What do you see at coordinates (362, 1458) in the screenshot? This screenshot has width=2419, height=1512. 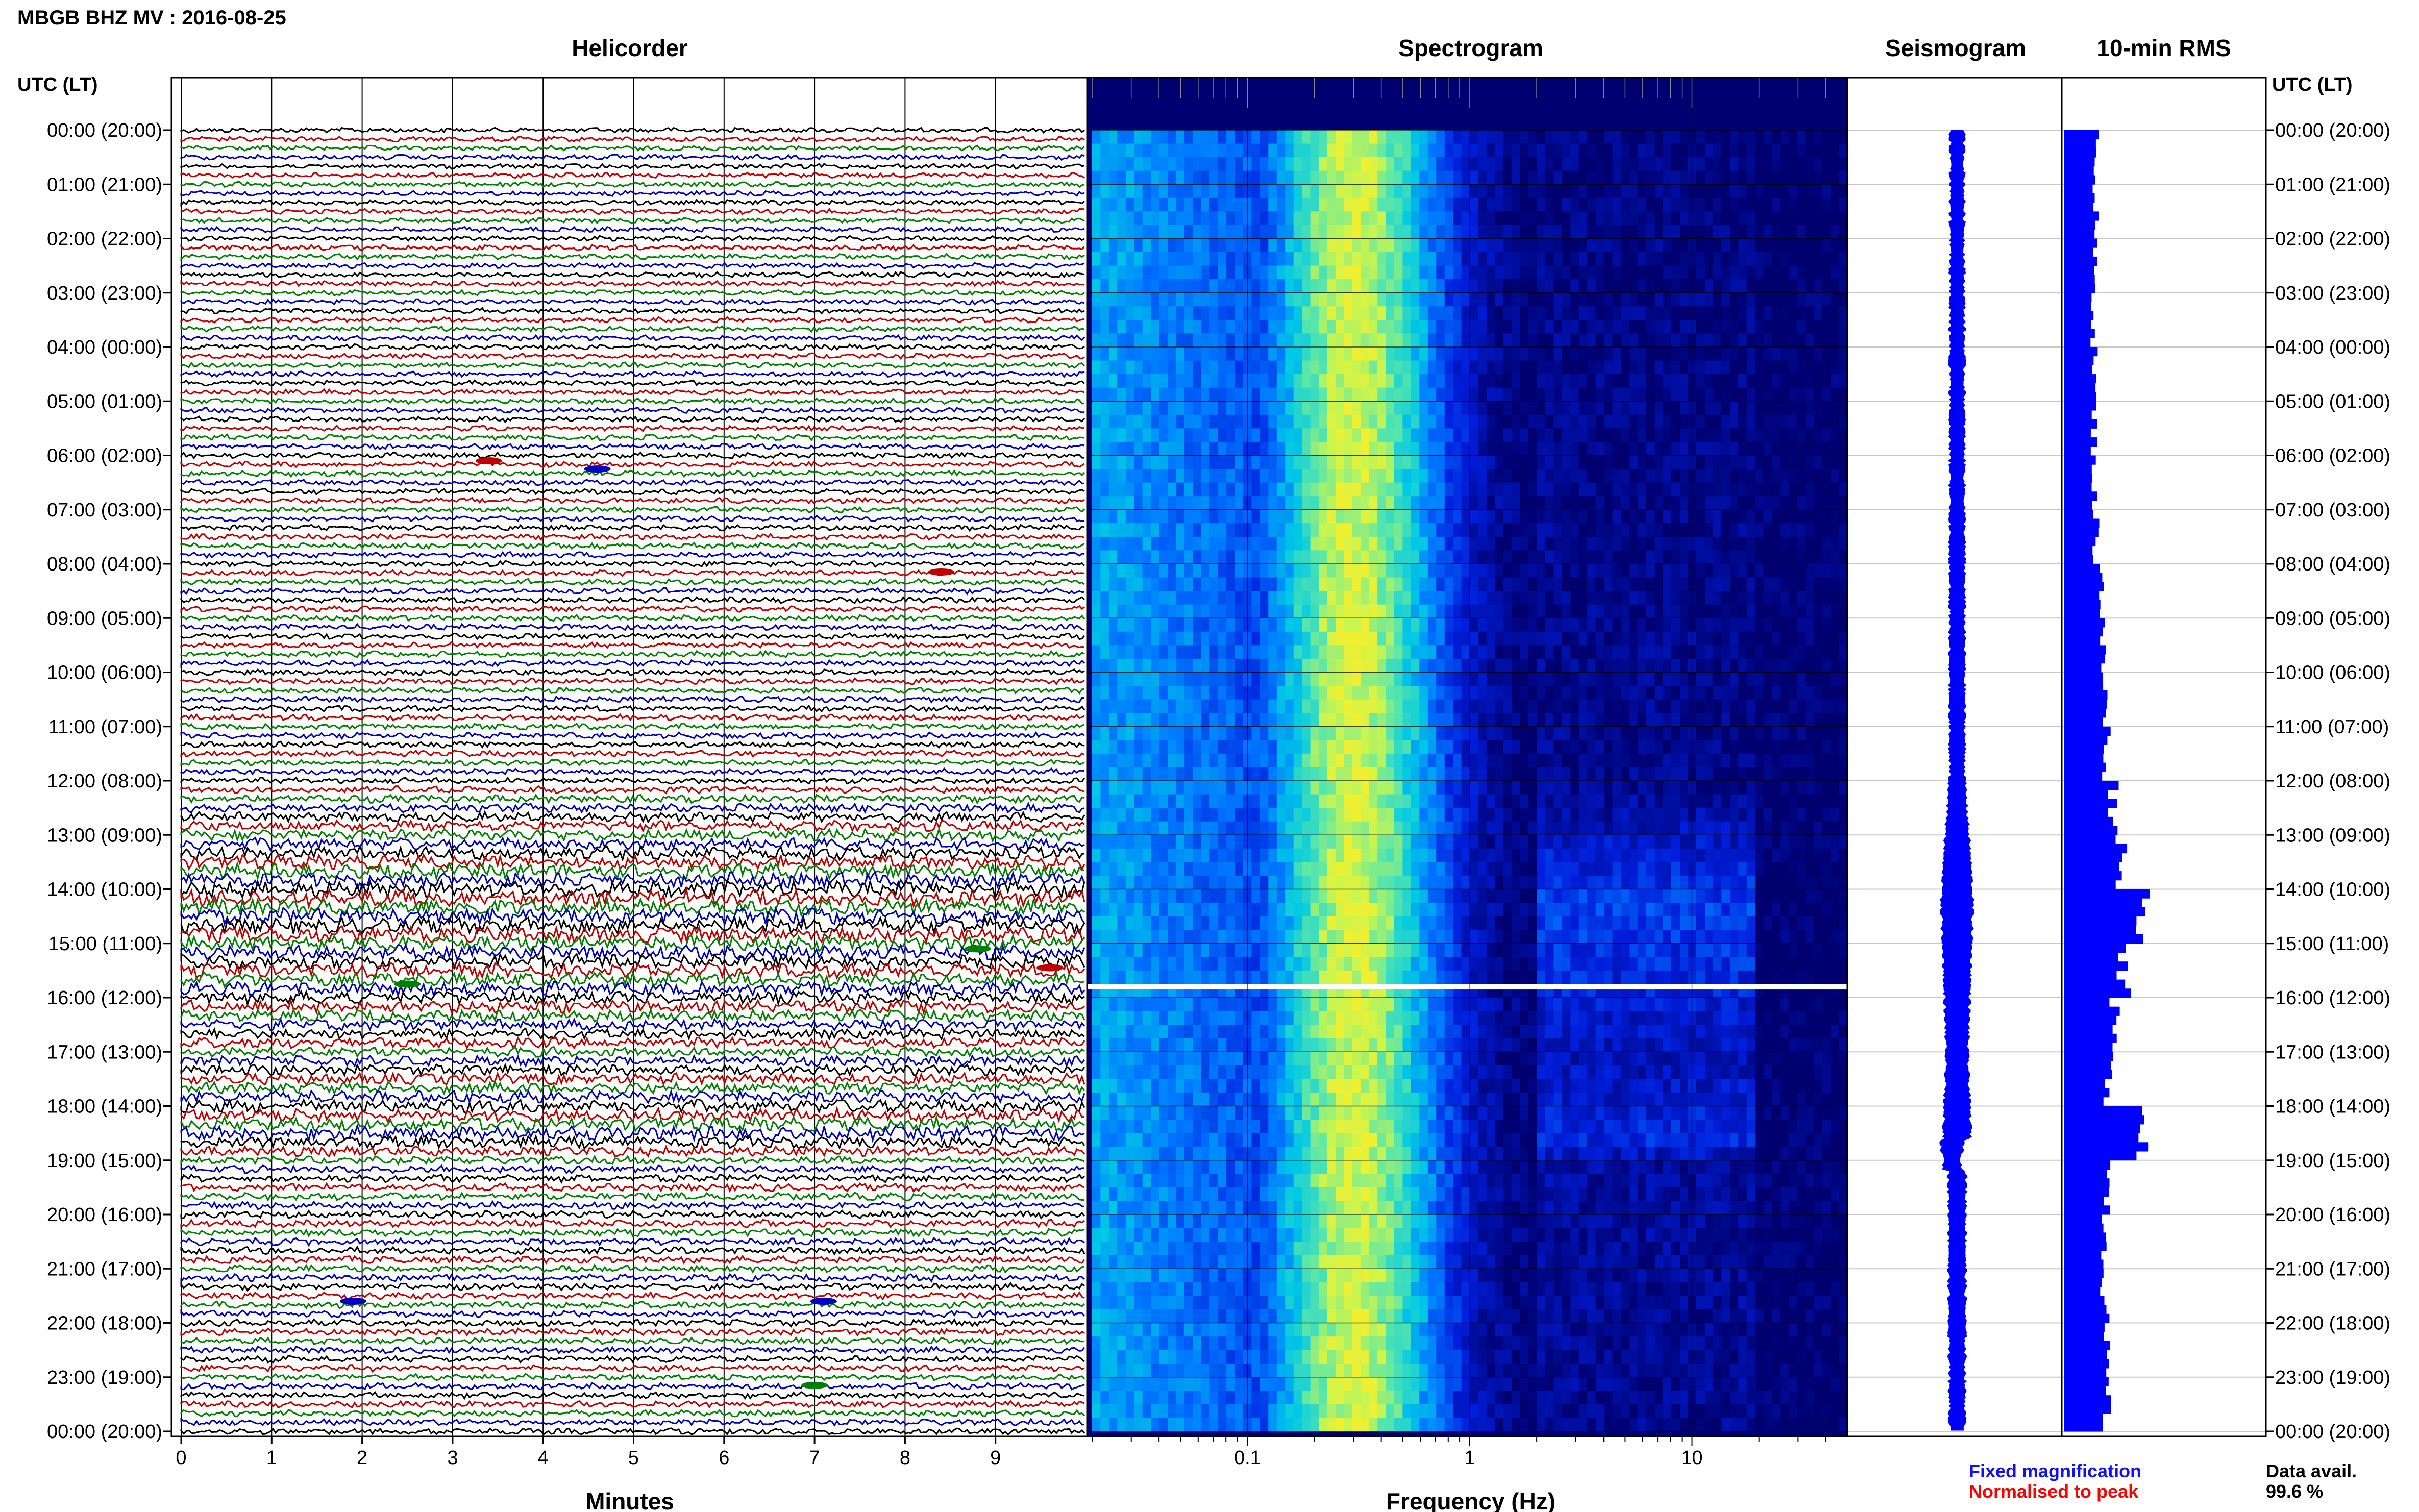 I see `helicorder-x-tick: 2` at bounding box center [362, 1458].